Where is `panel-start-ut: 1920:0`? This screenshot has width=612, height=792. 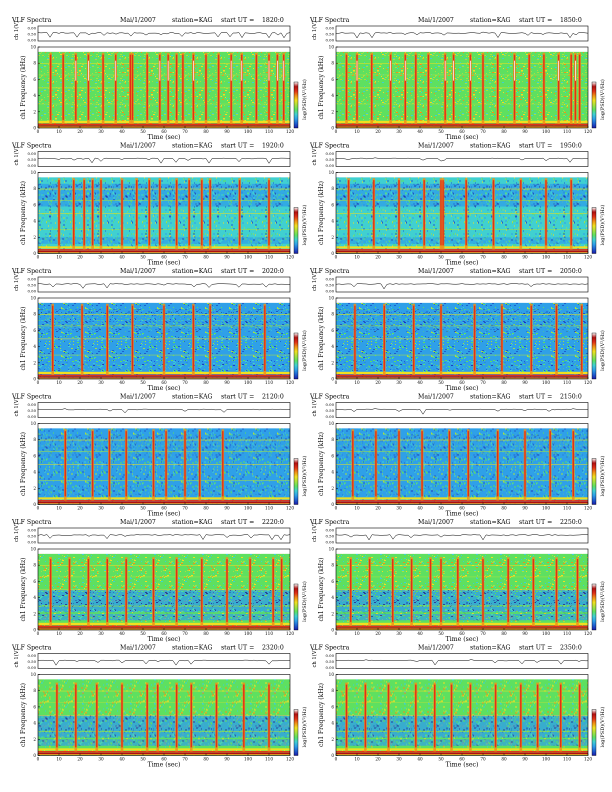
panel-start-ut: 1920:0 is located at coordinates (273, 146).